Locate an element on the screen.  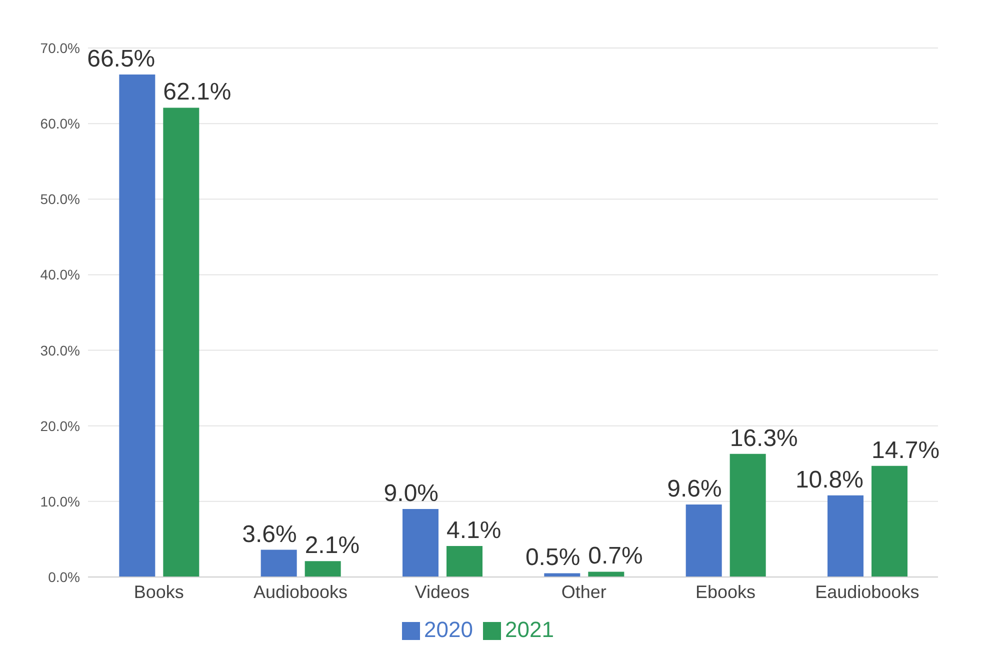
data-label: 3.6% is located at coordinates (269, 534).